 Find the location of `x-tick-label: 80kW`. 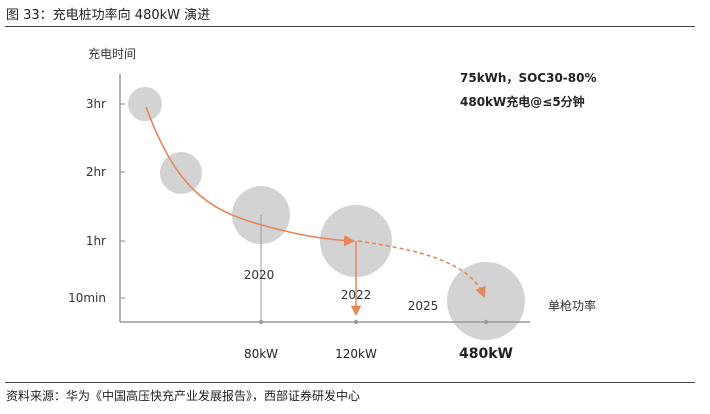

x-tick-label: 80kW is located at coordinates (261, 354).